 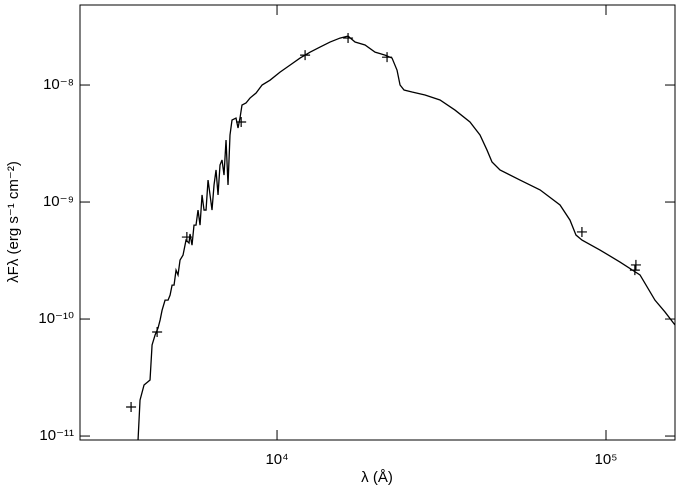 What do you see at coordinates (56, 318) in the screenshot?
I see `y-tick-label: 10⁻¹⁰` at bounding box center [56, 318].